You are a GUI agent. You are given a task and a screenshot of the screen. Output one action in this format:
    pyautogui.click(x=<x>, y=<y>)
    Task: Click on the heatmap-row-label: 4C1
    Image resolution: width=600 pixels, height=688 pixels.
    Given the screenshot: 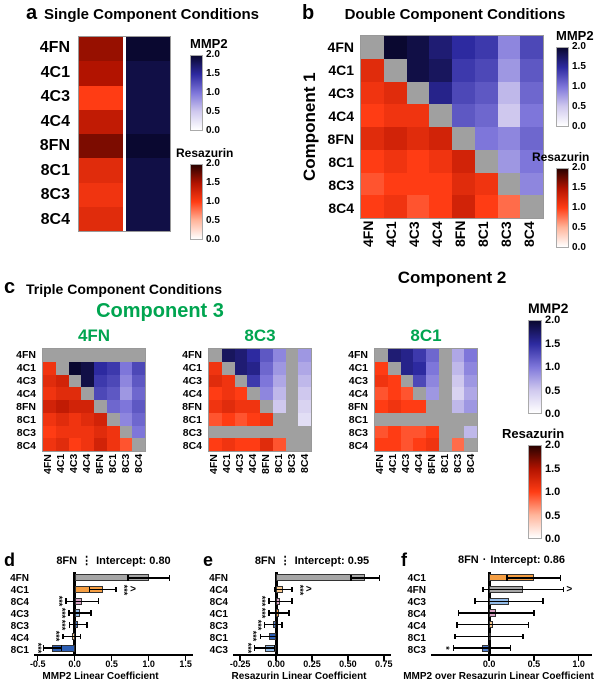 What is the action you would take?
    pyautogui.click(x=341, y=69)
    